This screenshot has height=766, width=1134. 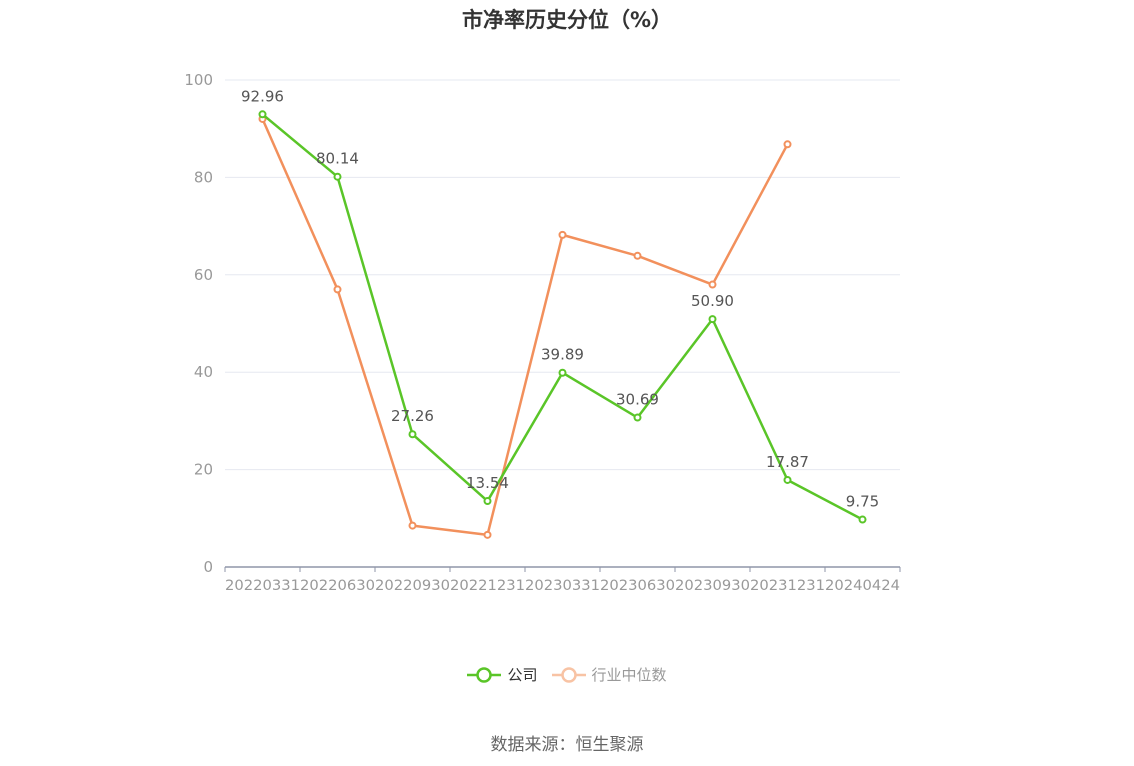 I want to click on chart-title: 市净率历史分位（%）, so click(x=567, y=20).